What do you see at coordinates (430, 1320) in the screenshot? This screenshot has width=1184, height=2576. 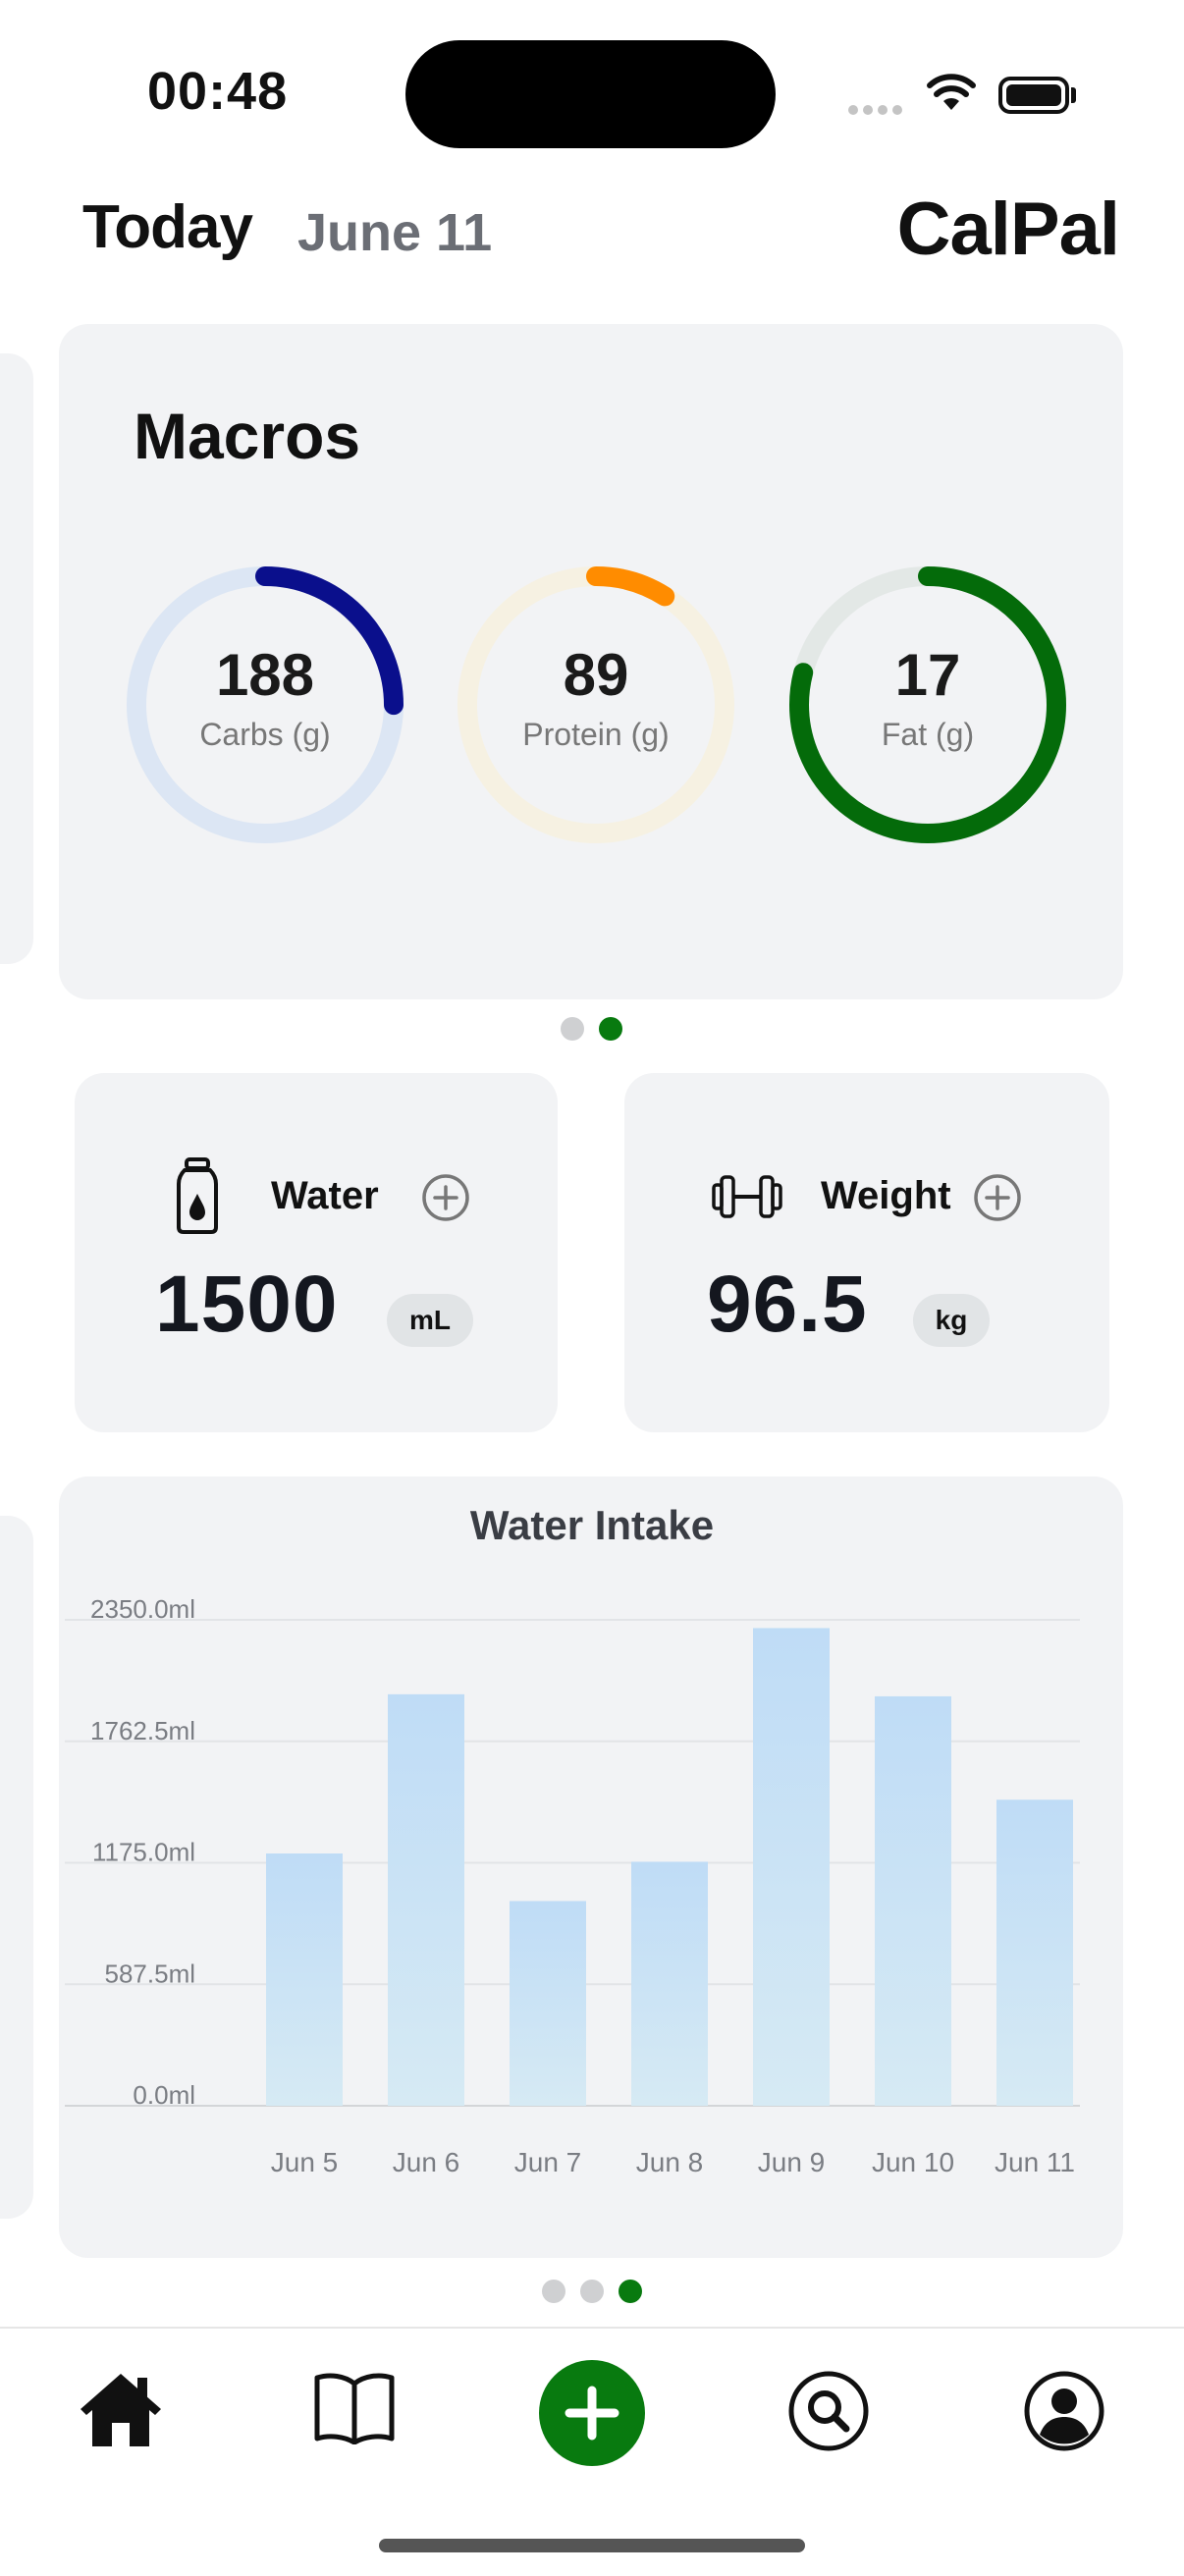 I see `water-unit-badge: mL` at bounding box center [430, 1320].